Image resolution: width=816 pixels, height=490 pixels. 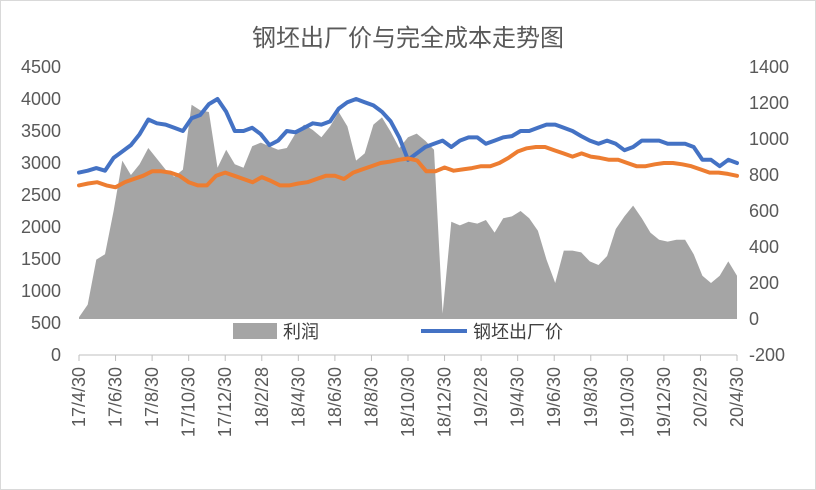 What do you see at coordinates (764, 175) in the screenshot?
I see `right-axis-tick-label: 800` at bounding box center [764, 175].